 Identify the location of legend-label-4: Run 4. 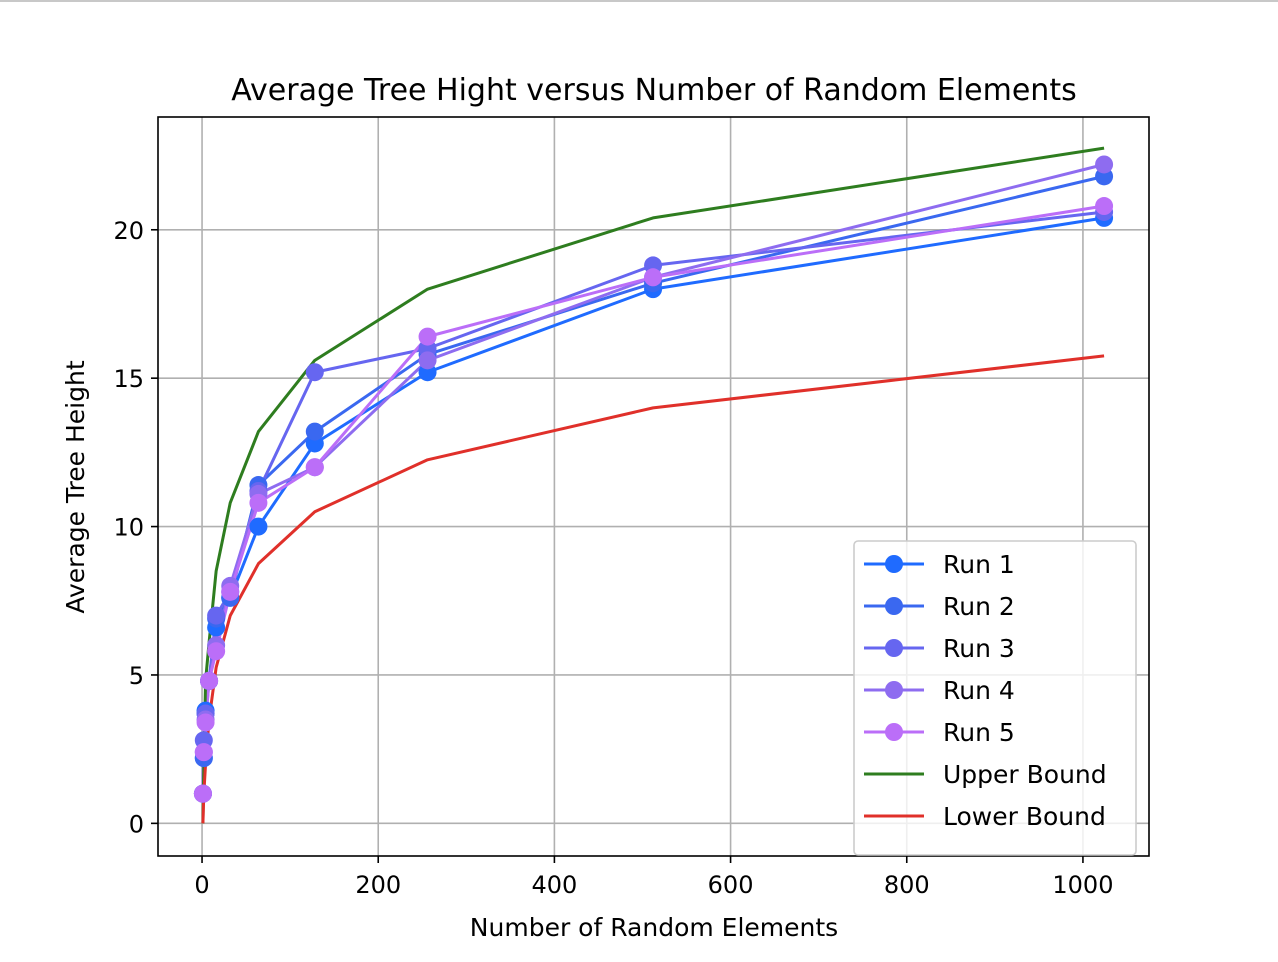
(979, 690).